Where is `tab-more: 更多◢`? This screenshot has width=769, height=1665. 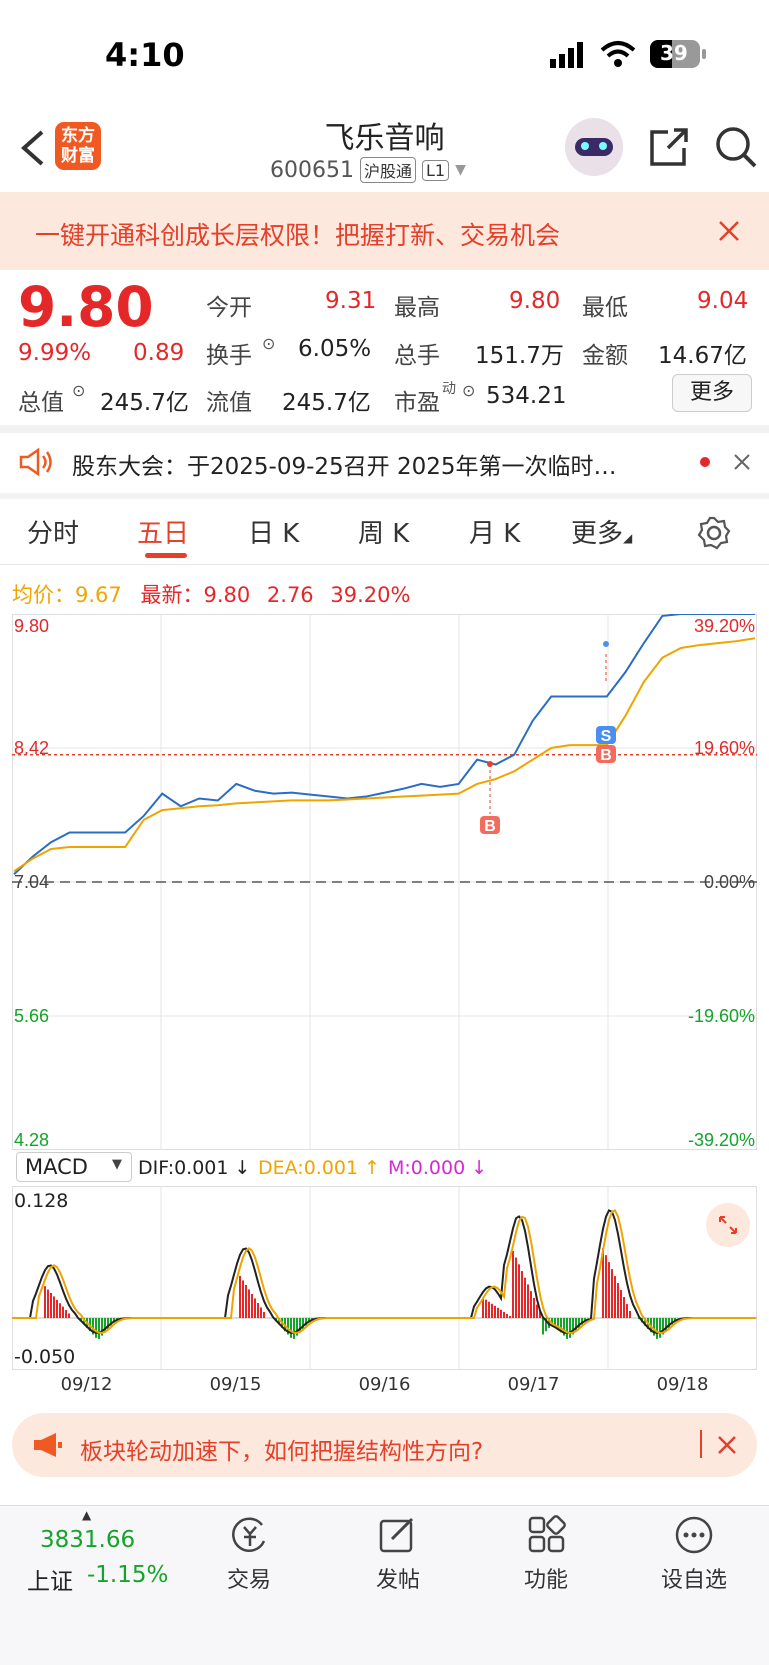 tab-more: 更多◢ is located at coordinates (602, 534).